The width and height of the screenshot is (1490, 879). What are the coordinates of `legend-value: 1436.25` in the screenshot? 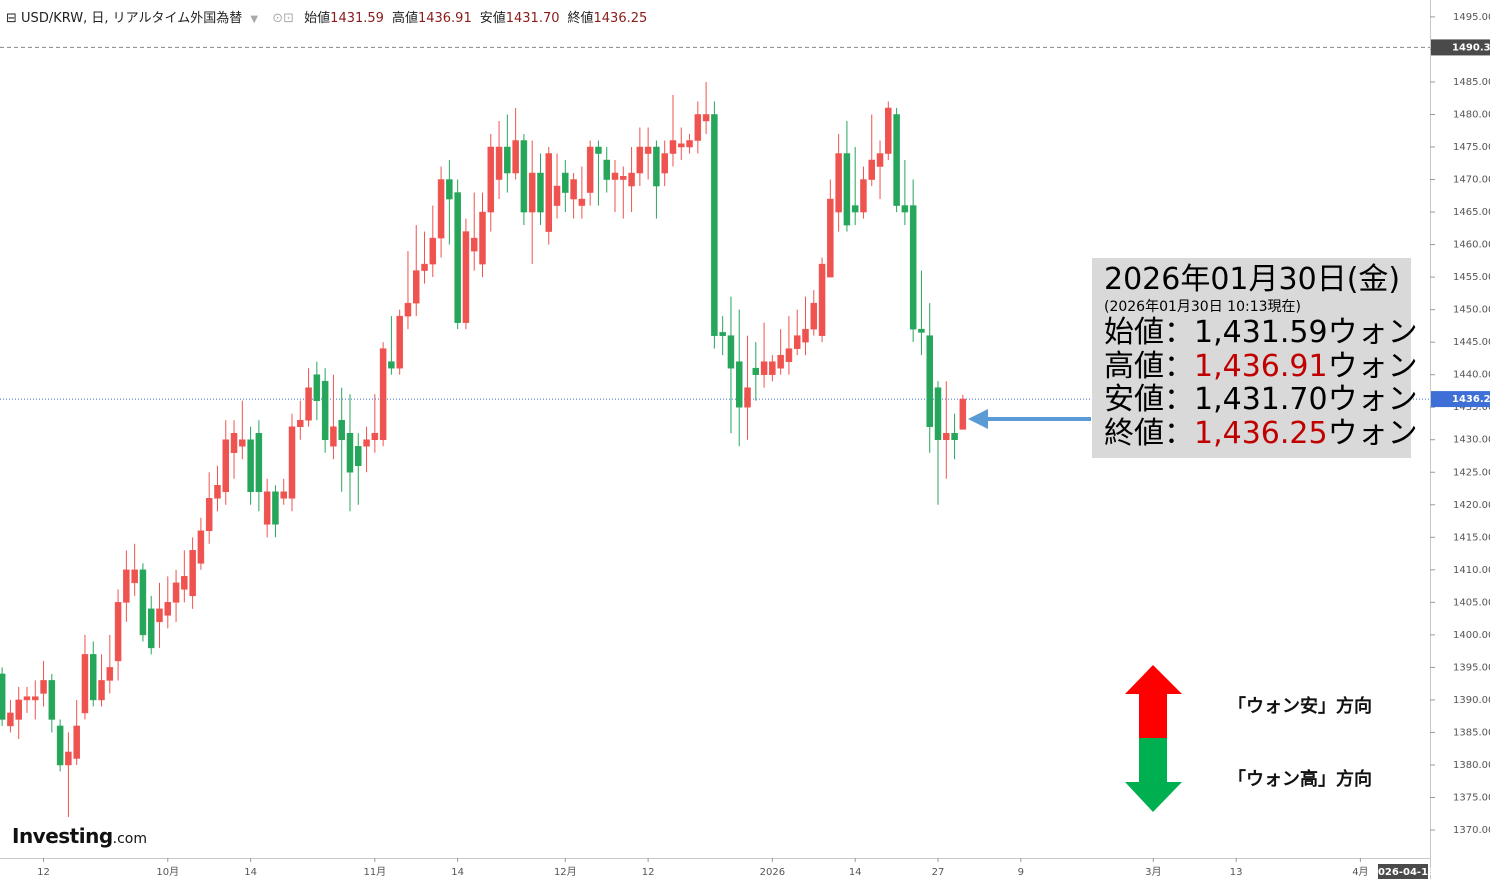 It's located at (620, 18).